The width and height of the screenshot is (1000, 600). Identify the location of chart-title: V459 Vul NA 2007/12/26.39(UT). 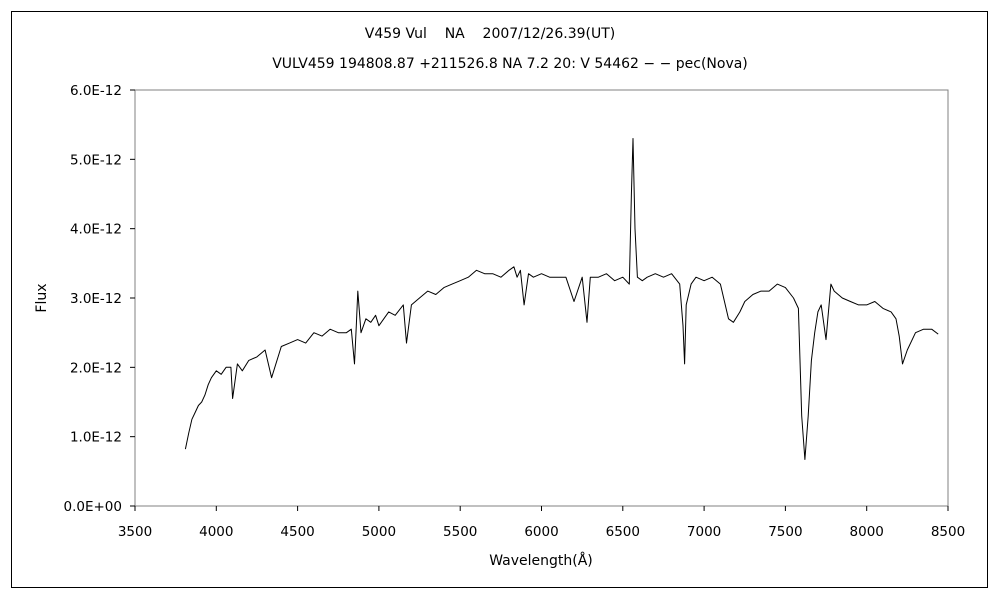
(490, 34).